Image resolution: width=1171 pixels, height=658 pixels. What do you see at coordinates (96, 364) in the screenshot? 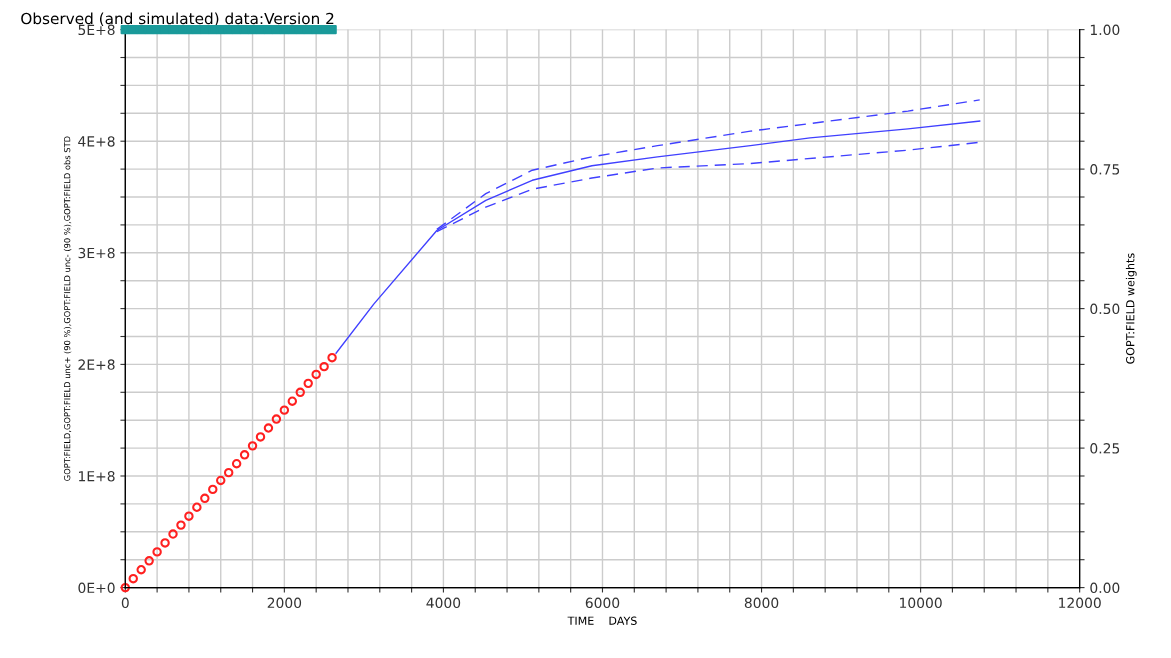
I see `y-tick-label: 2E+8` at bounding box center [96, 364].